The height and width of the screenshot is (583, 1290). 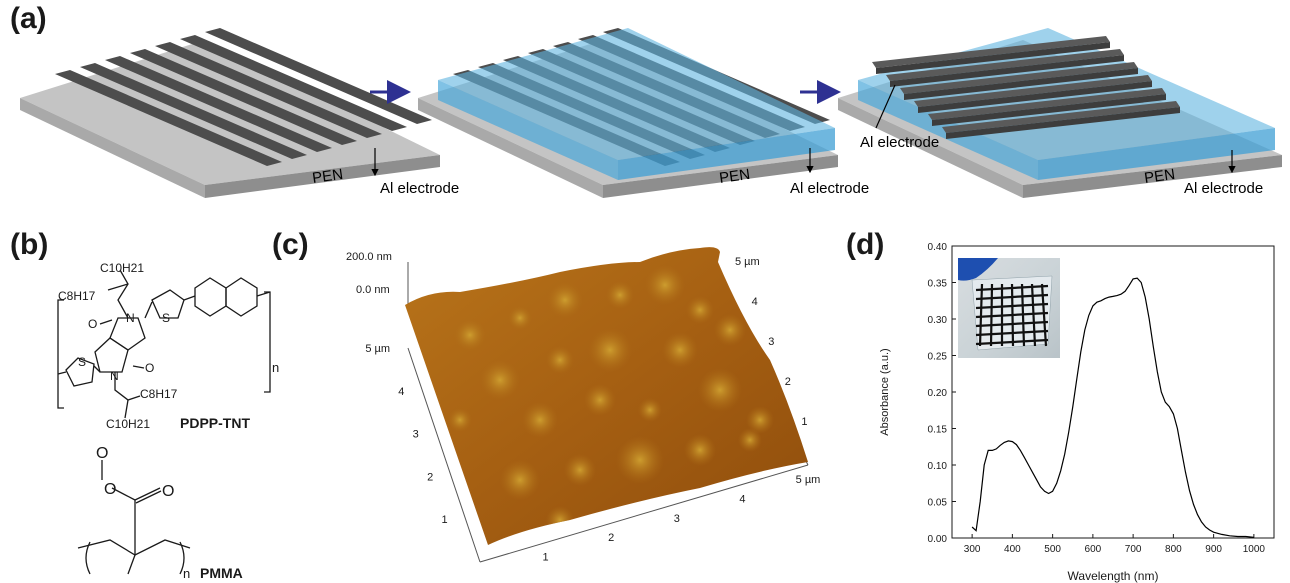 I want to click on right-tick-label: 5 µm, so click(x=747, y=262).